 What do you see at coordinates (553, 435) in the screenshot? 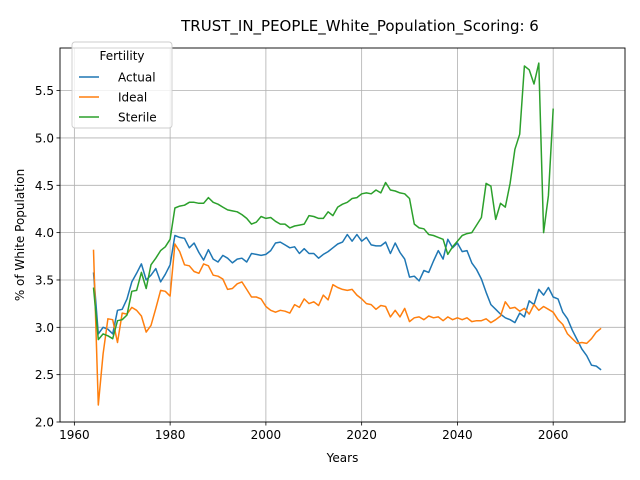
I see `x-tick-label: 2060` at bounding box center [553, 435].